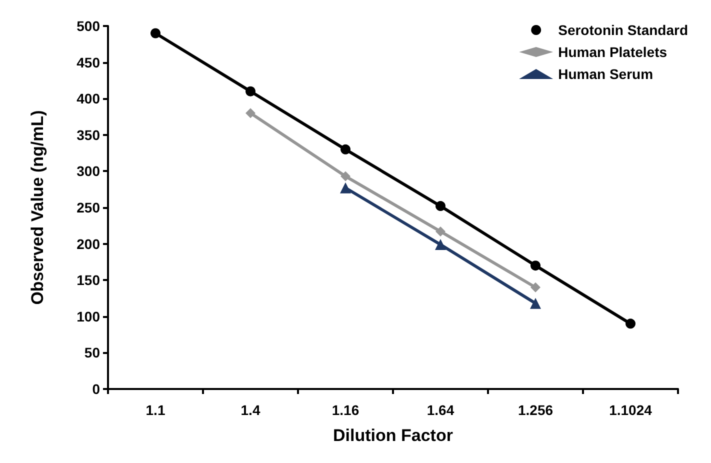 The width and height of the screenshot is (711, 463). What do you see at coordinates (156, 410) in the screenshot?
I see `x-tick-label: 1.1` at bounding box center [156, 410].